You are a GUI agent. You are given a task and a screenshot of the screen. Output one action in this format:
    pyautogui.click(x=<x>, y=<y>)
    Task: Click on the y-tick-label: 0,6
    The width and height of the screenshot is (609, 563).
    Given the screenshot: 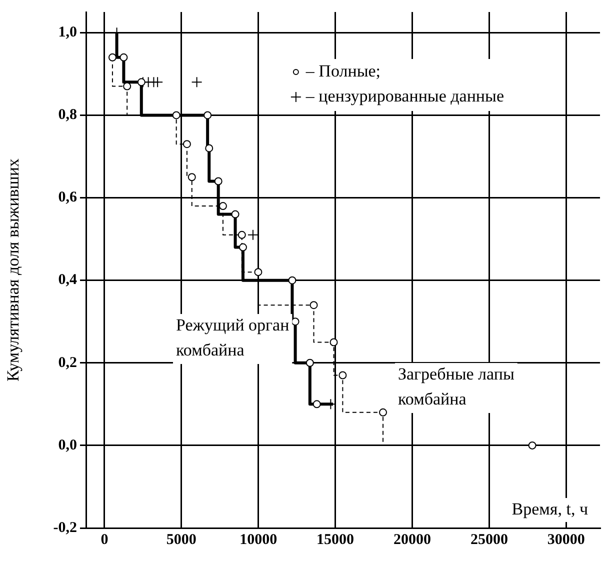 What is the action you would take?
    pyautogui.click(x=68, y=198)
    